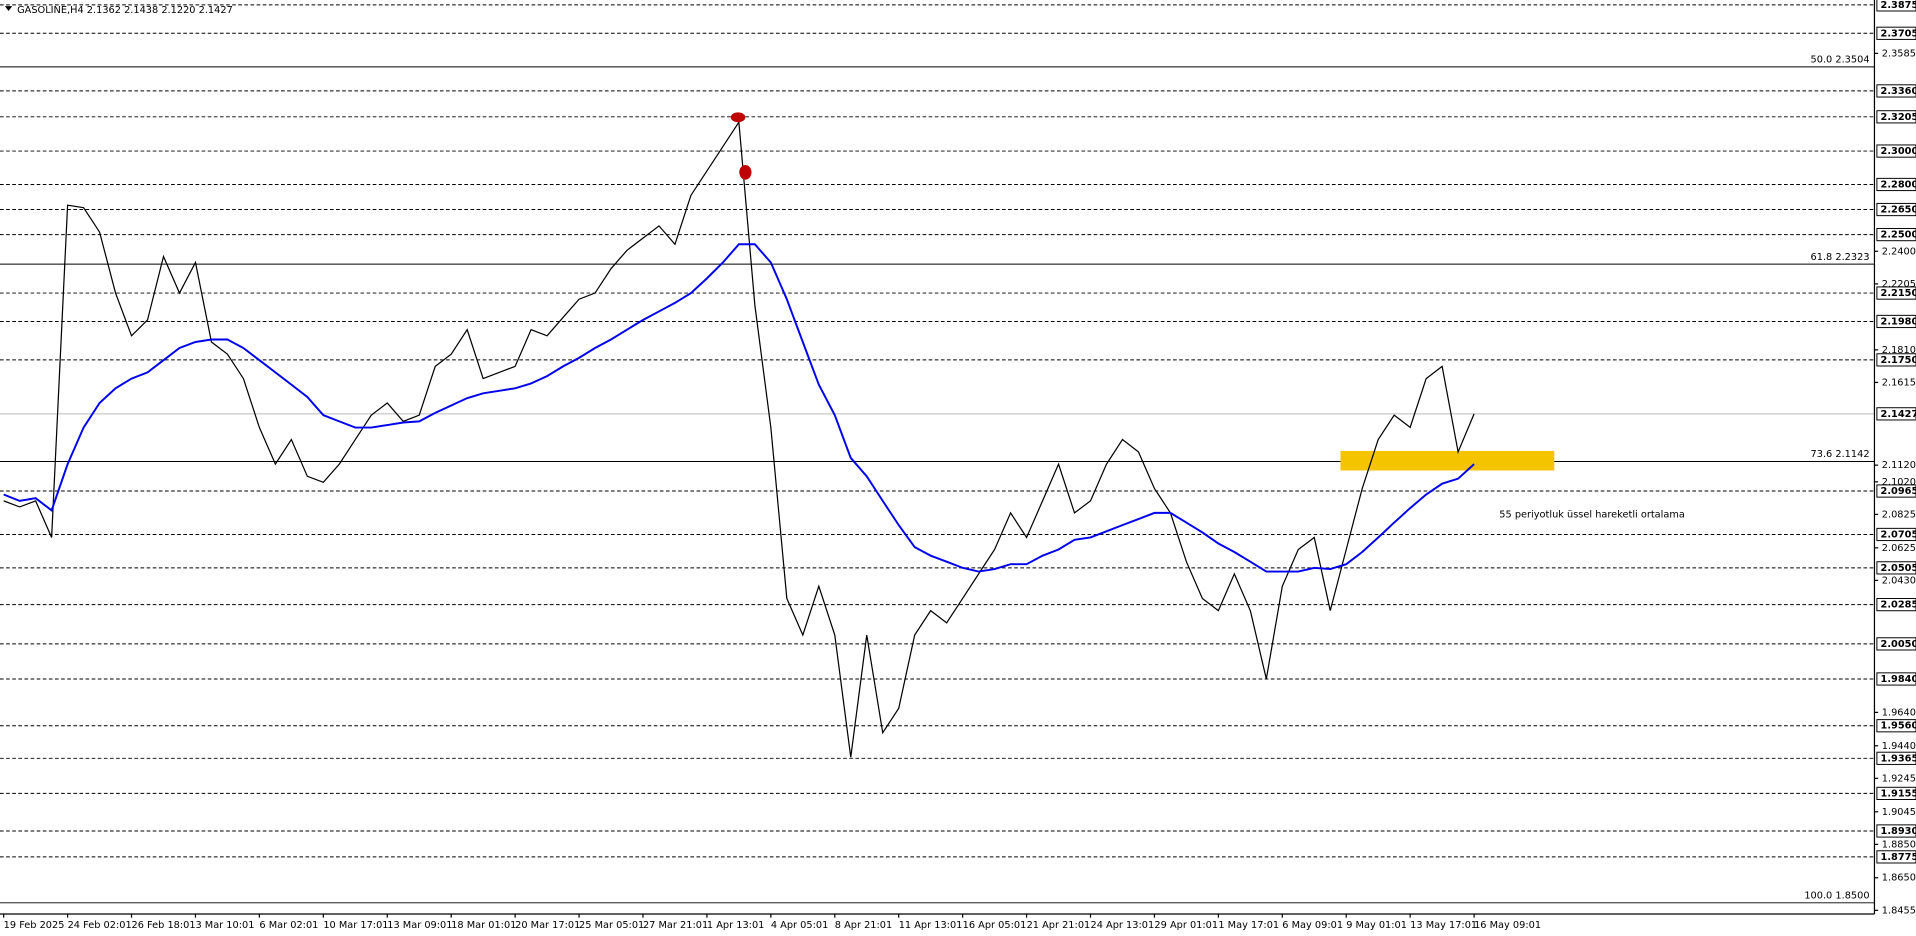  I want to click on x-tick-label: 20 Mar 17:01, so click(547, 925).